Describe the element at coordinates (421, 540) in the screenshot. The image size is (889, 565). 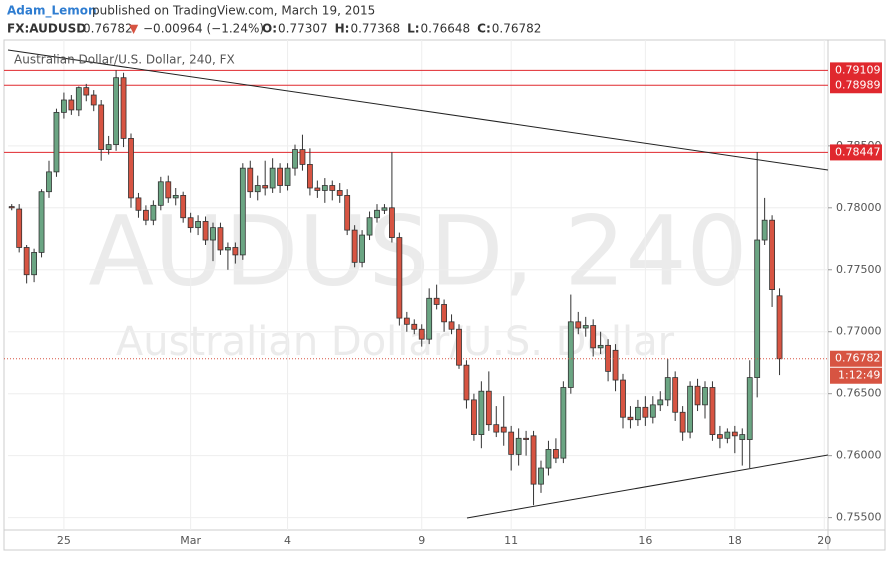
I see `x-tick-label: 9` at that location.